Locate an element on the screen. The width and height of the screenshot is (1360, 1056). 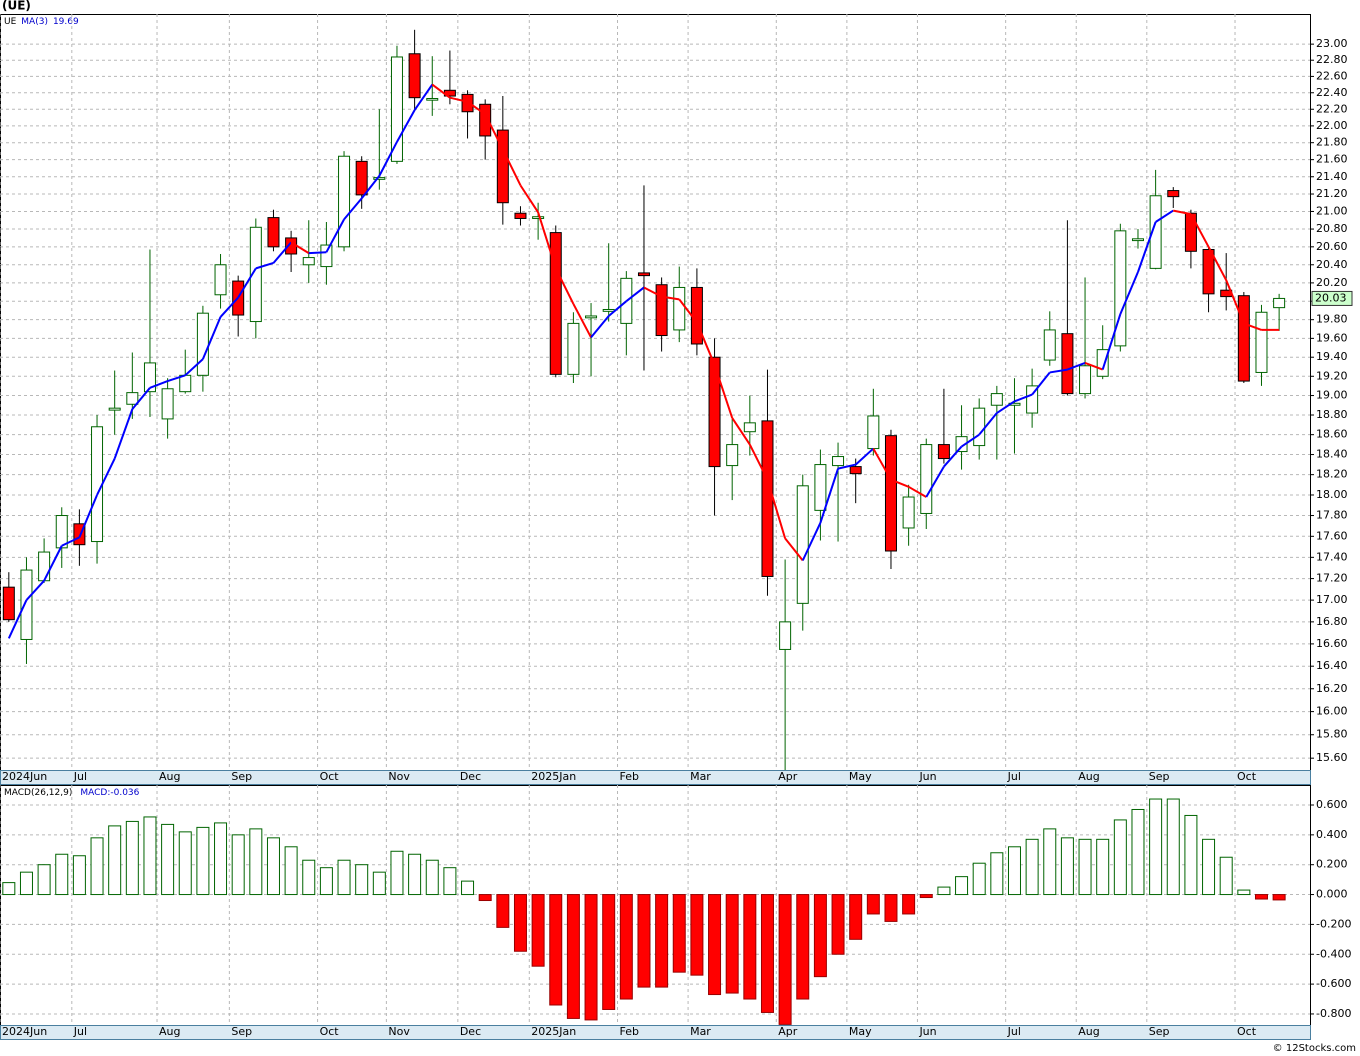
y-tick-label: 16.00 is located at coordinates (1332, 711).